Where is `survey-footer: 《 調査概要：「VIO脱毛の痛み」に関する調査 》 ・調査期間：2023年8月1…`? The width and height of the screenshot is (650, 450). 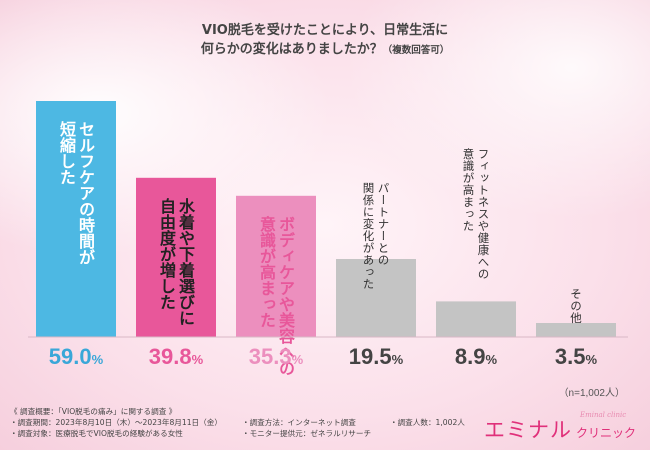 survey-footer: 《 調査概要：「VIO脱毛の痛み」に関する調査 》 ・調査期間：2023年8月1… is located at coordinates (240, 422).